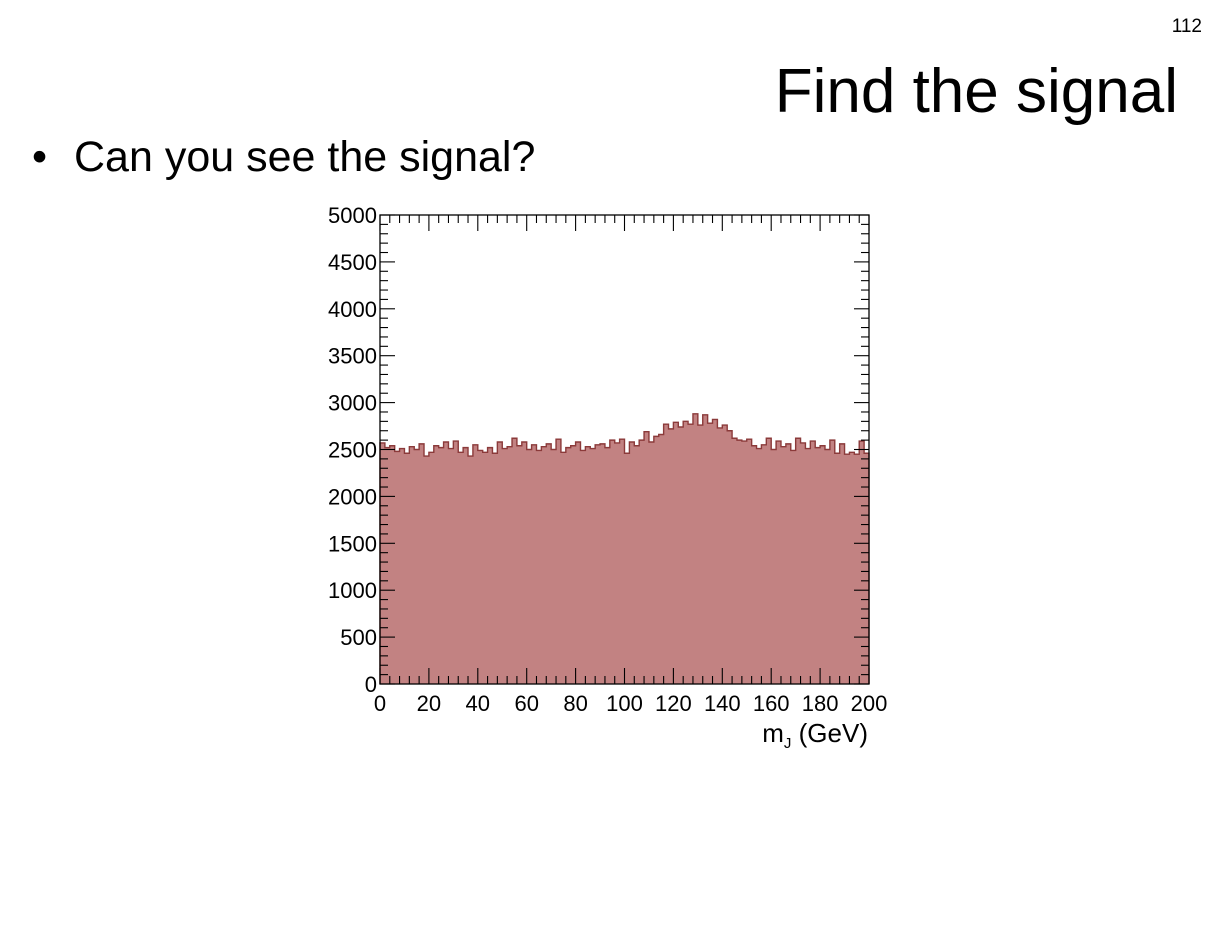  Describe the element at coordinates (773, 733) in the screenshot. I see `x-axis-label-main: m` at that location.